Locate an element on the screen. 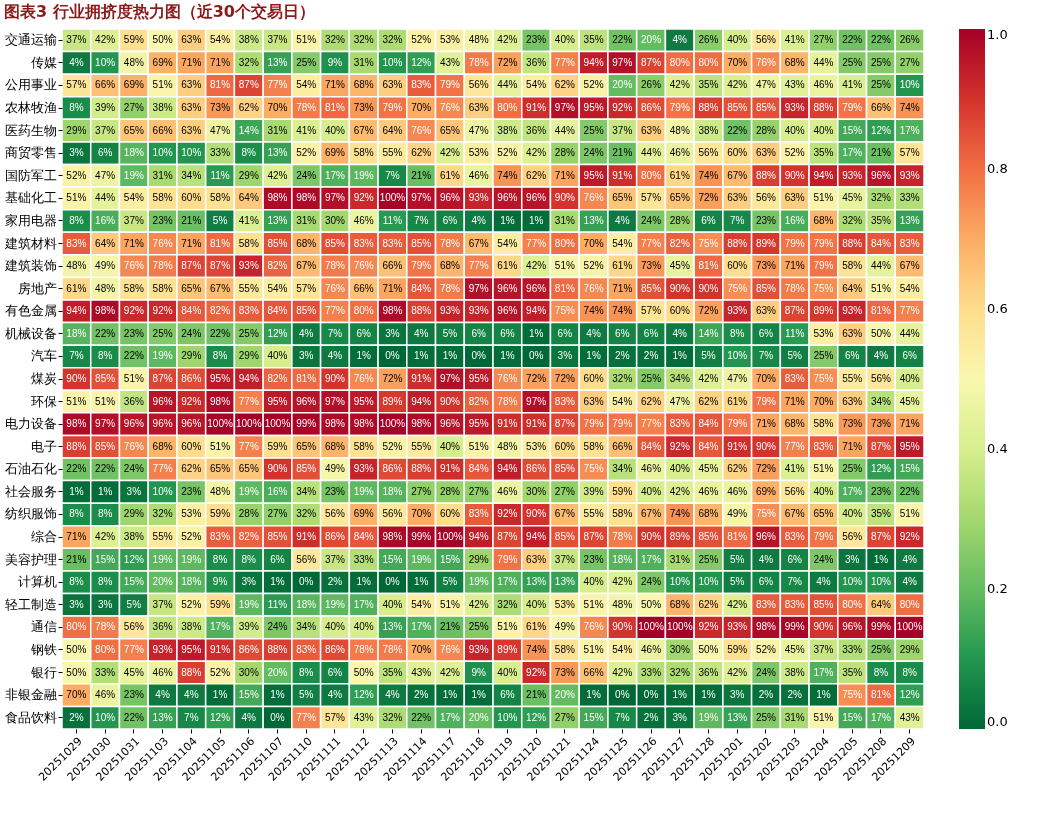 This screenshot has width=1054, height=831. y-tick-label: 通信 is located at coordinates (43, 627).